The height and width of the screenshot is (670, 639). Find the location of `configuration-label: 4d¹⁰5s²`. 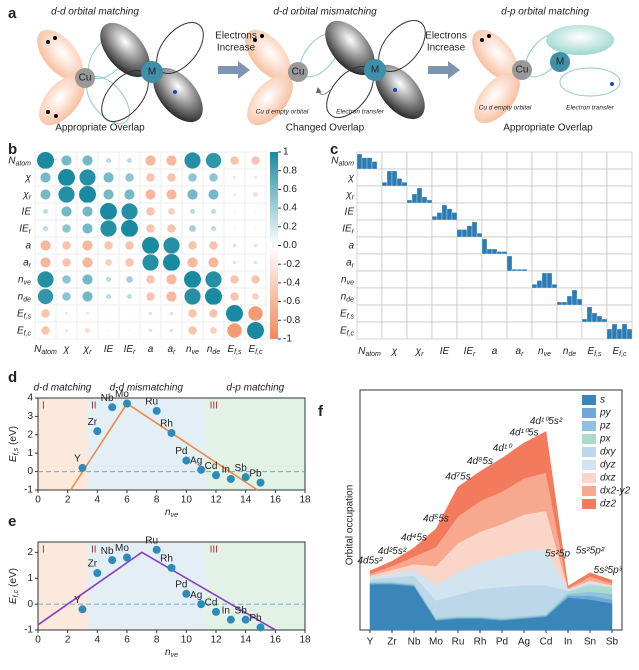

configuration-label: 4d¹⁰5s² is located at coordinates (546, 421).